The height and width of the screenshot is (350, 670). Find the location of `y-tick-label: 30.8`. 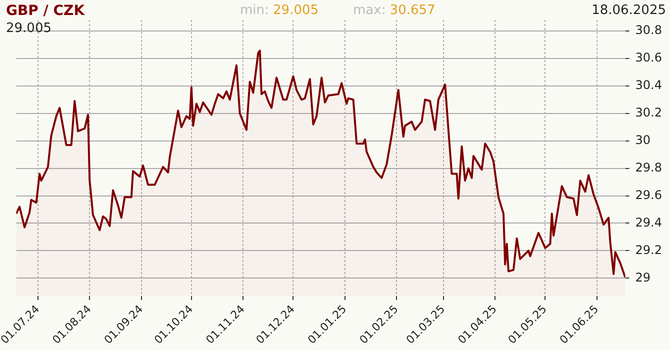

y-tick-label: 30.8 is located at coordinates (648, 30).